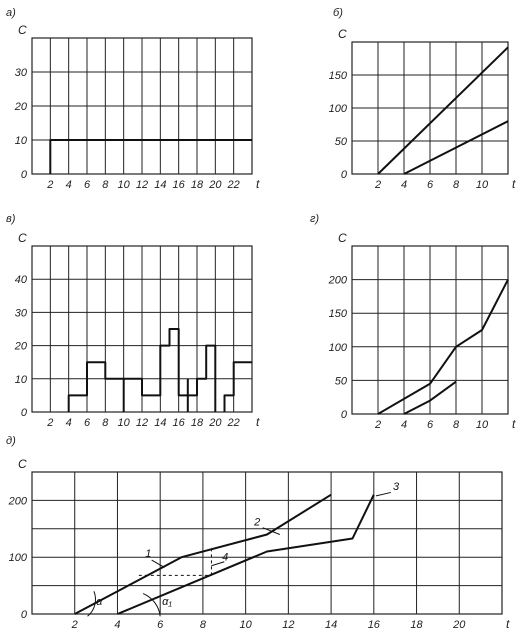 The height and width of the screenshot is (642, 520). What do you see at coordinates (225, 558) in the screenshot?
I see `annotation-label-4: 4` at bounding box center [225, 558].